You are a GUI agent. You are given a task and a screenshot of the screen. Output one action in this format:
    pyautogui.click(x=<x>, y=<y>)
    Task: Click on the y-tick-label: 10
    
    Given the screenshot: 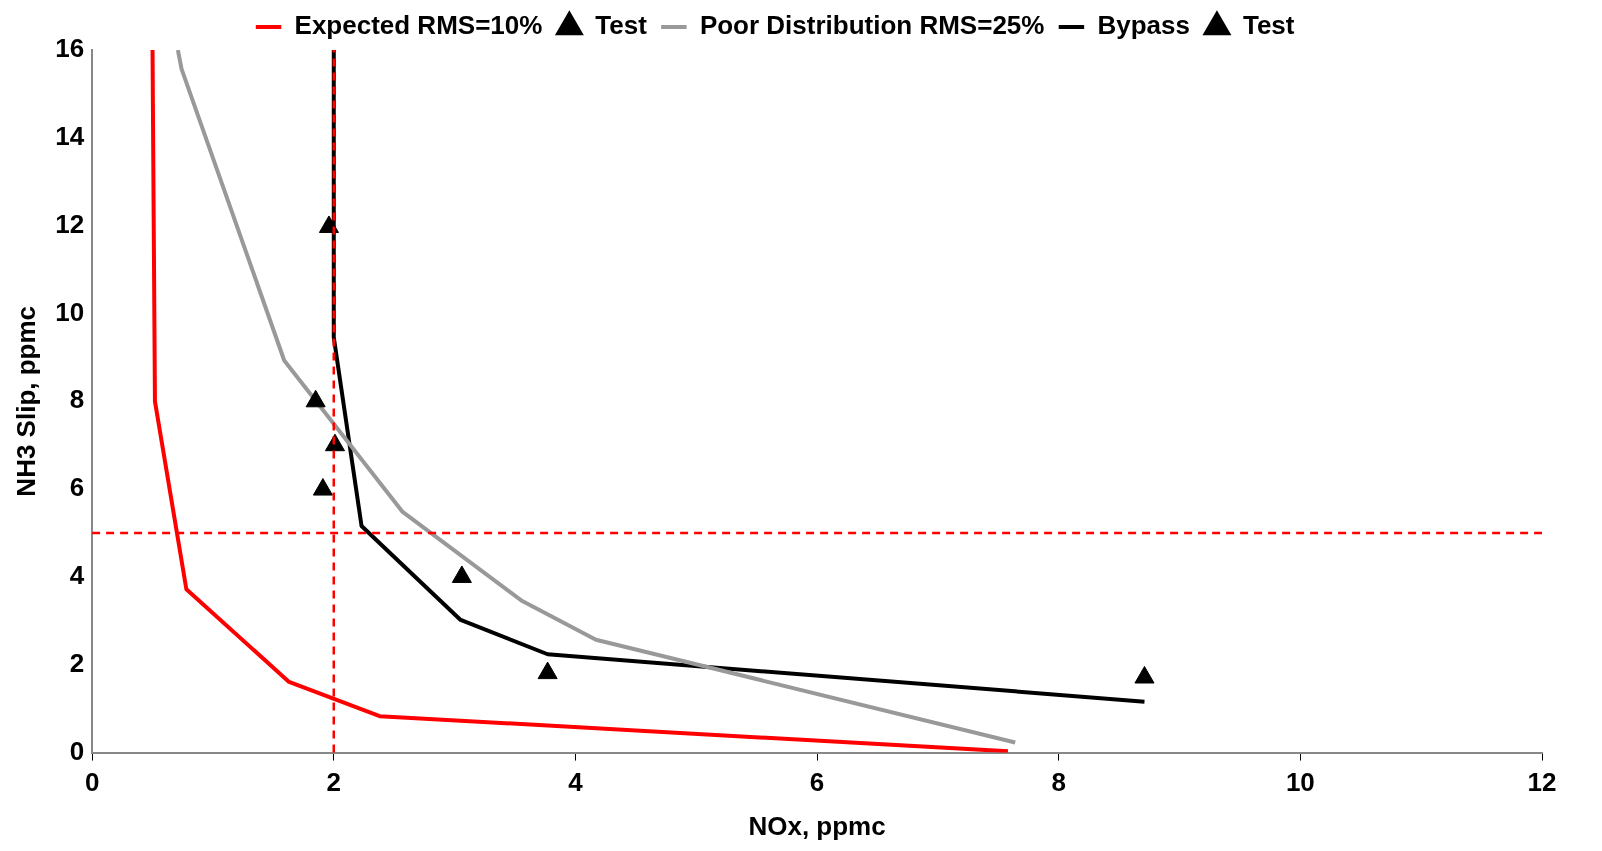 What is the action you would take?
    pyautogui.click(x=70, y=311)
    